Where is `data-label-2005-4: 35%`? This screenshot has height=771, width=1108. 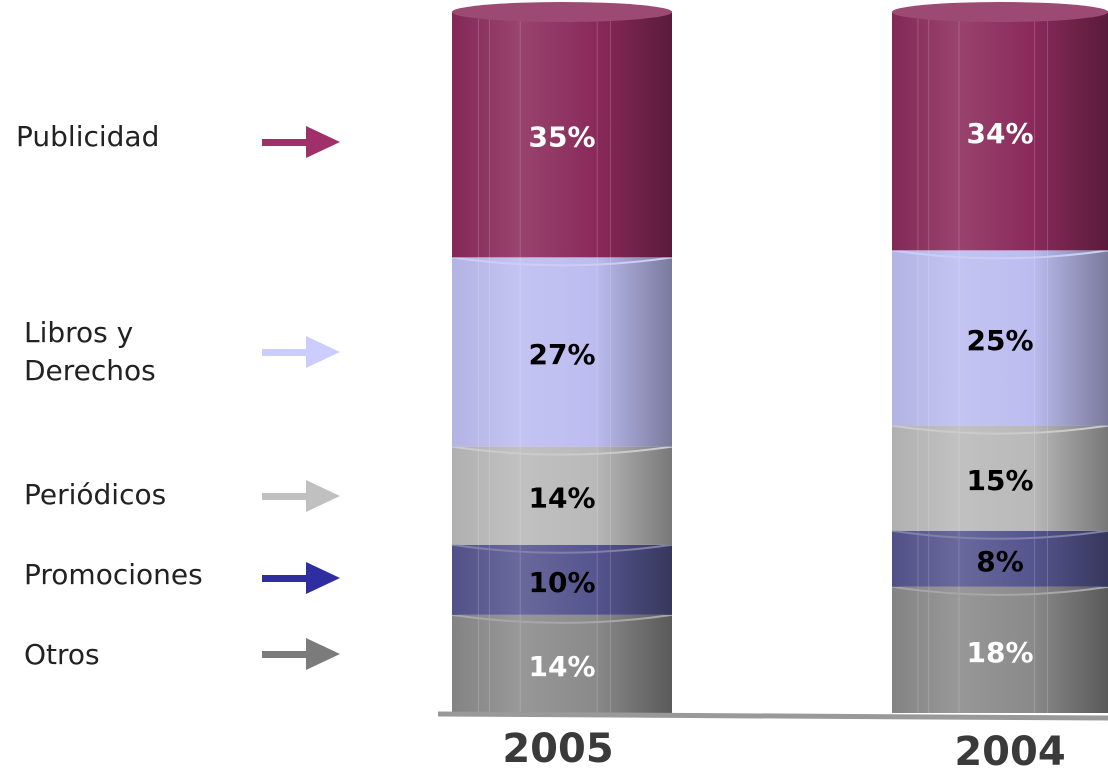 data-label-2005-4: 35% is located at coordinates (561, 137).